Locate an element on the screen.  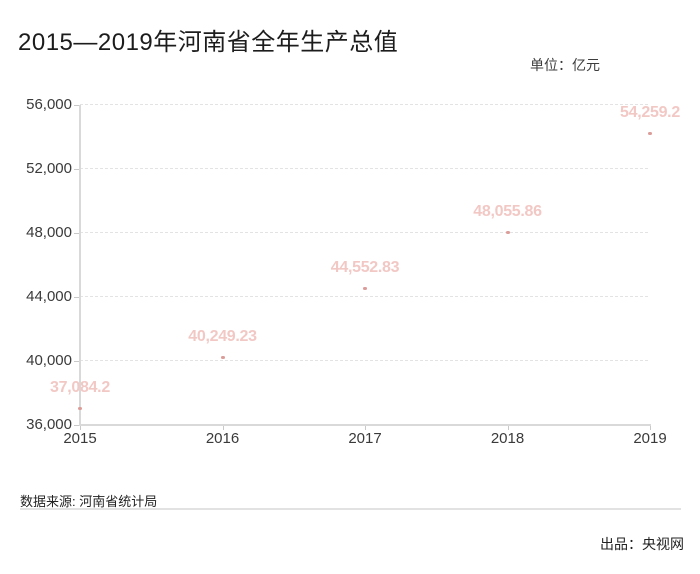
data-value-label: 40,249.23 is located at coordinates (222, 336).